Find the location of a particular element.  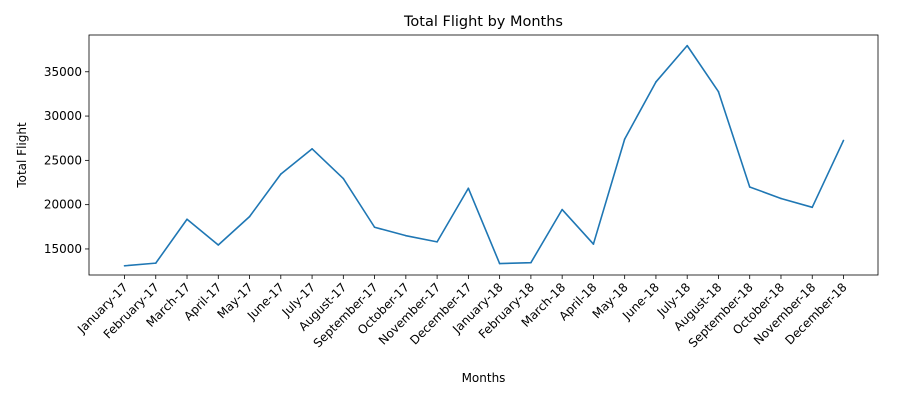

y-tick-label: 15000 is located at coordinates (63, 249).